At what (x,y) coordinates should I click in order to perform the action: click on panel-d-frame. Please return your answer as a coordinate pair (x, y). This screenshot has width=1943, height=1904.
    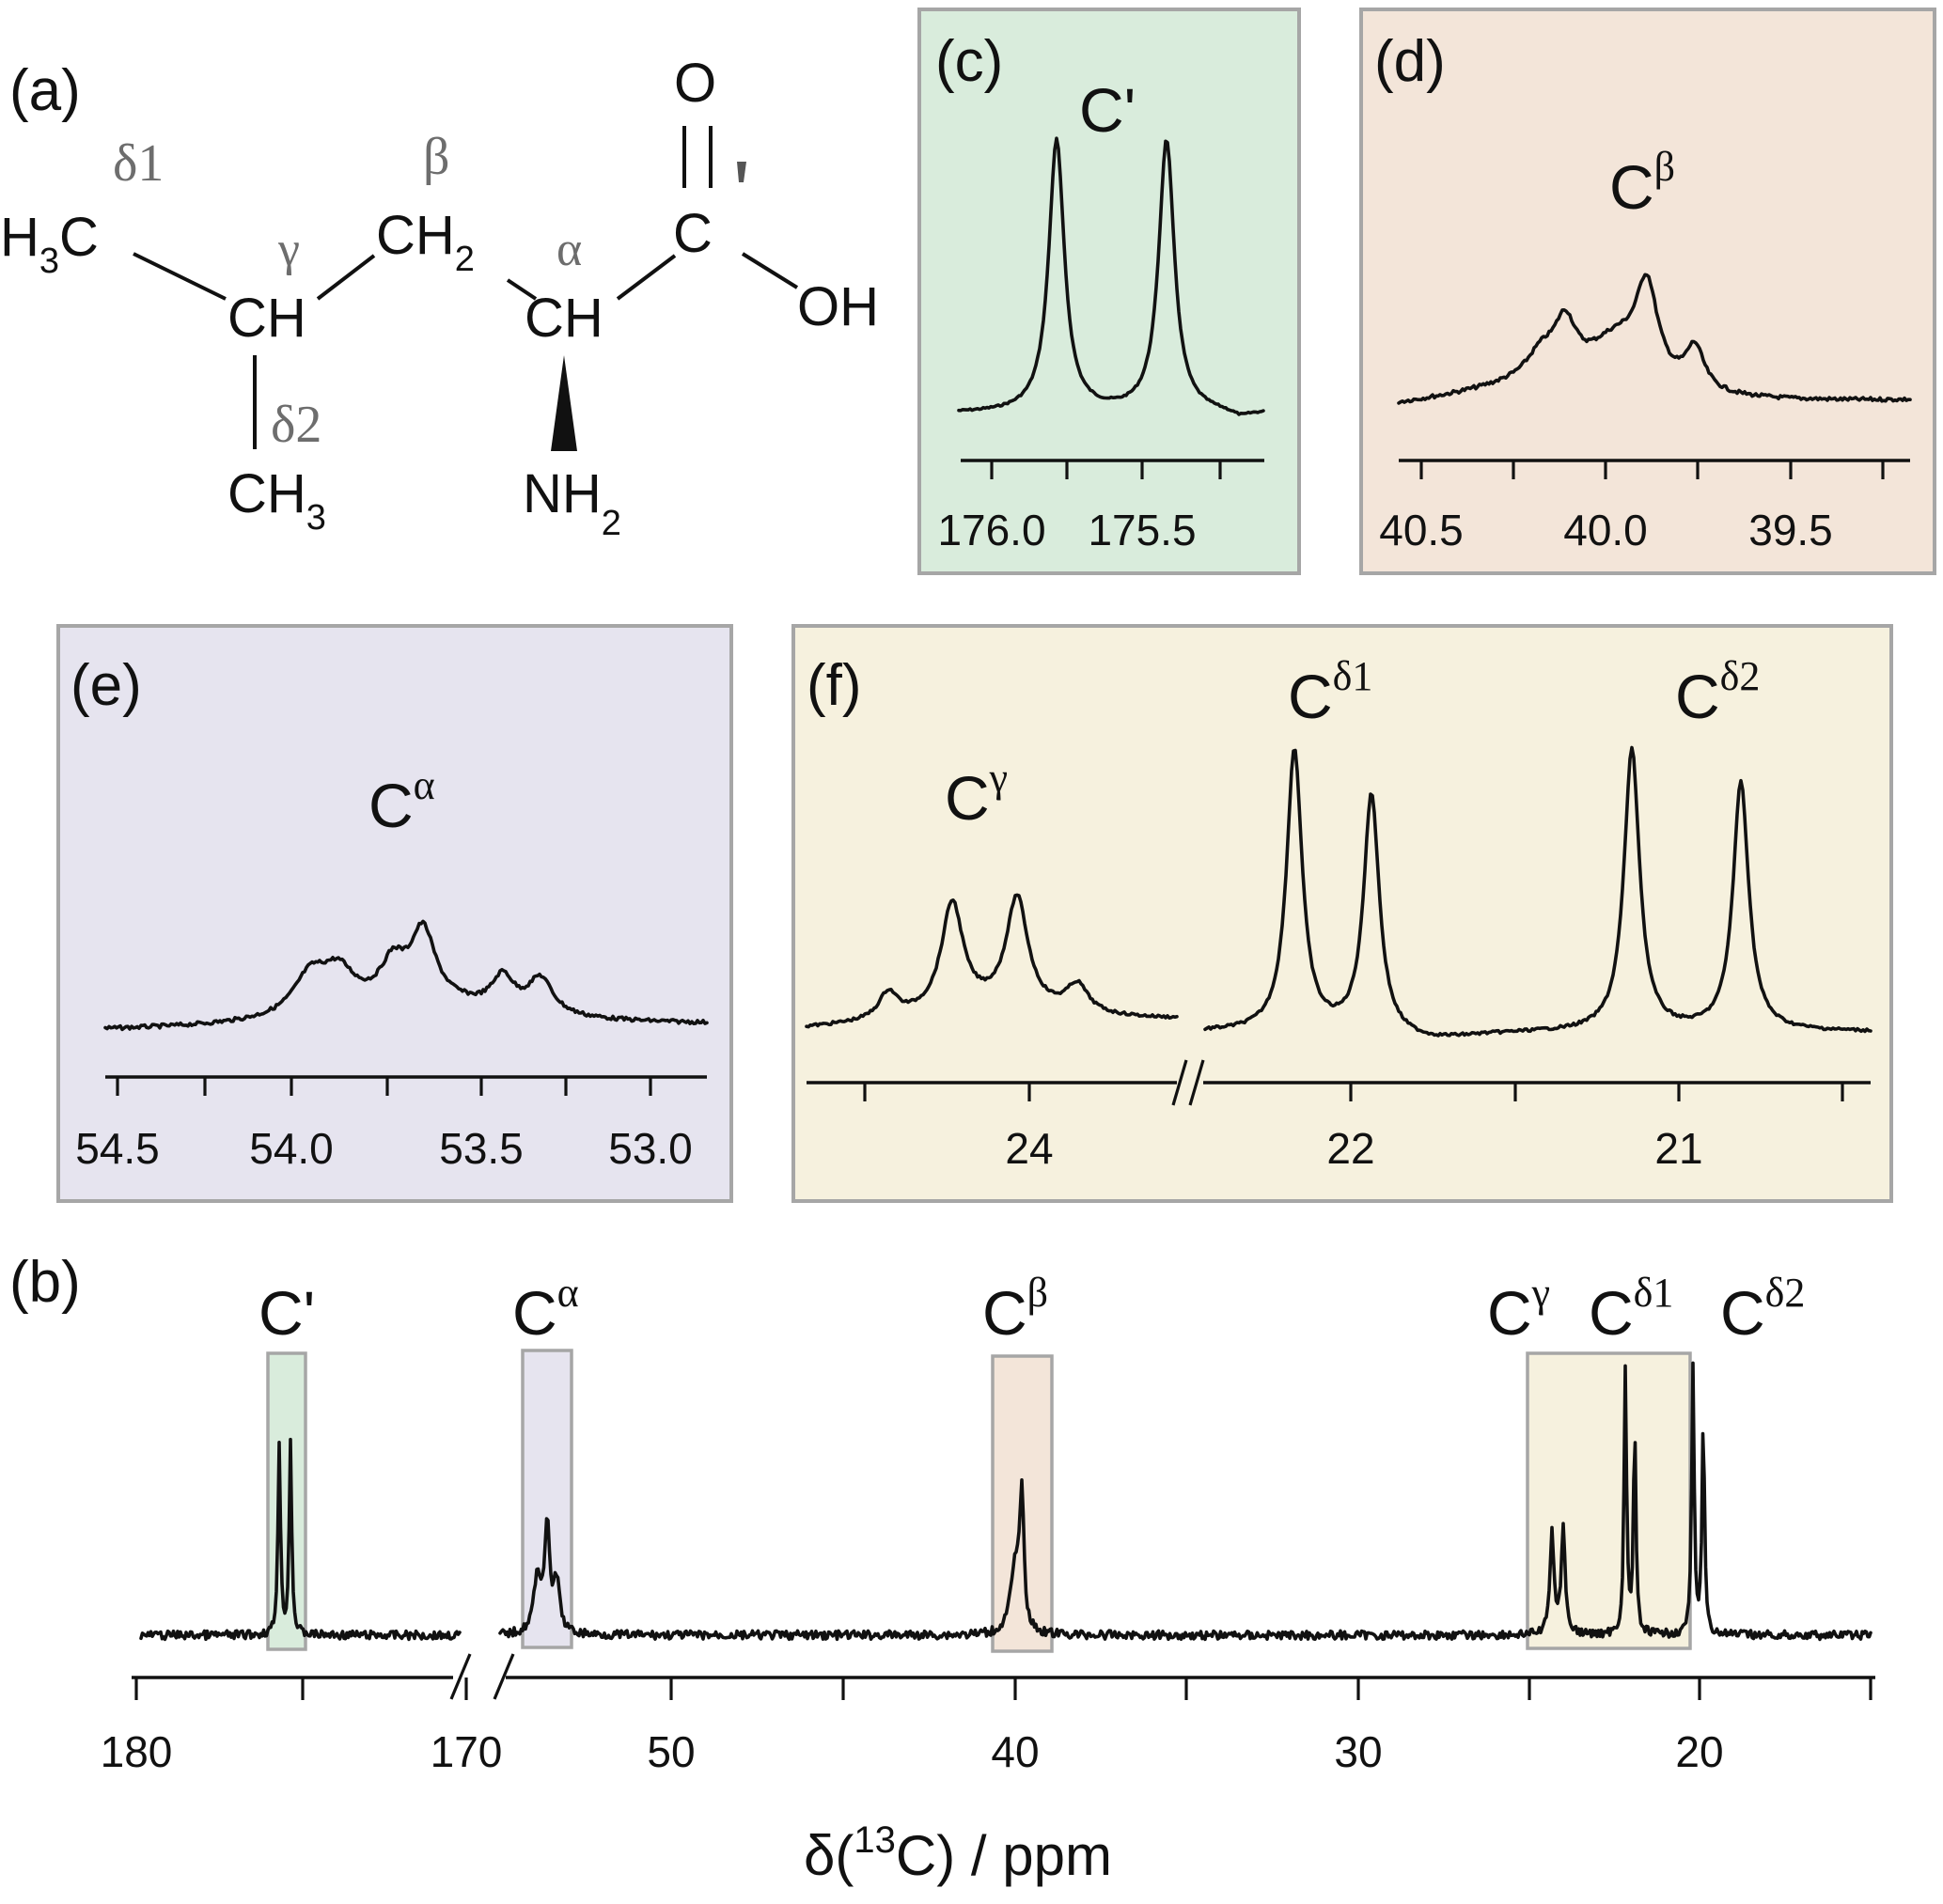
    Looking at the image, I should click on (1647, 291).